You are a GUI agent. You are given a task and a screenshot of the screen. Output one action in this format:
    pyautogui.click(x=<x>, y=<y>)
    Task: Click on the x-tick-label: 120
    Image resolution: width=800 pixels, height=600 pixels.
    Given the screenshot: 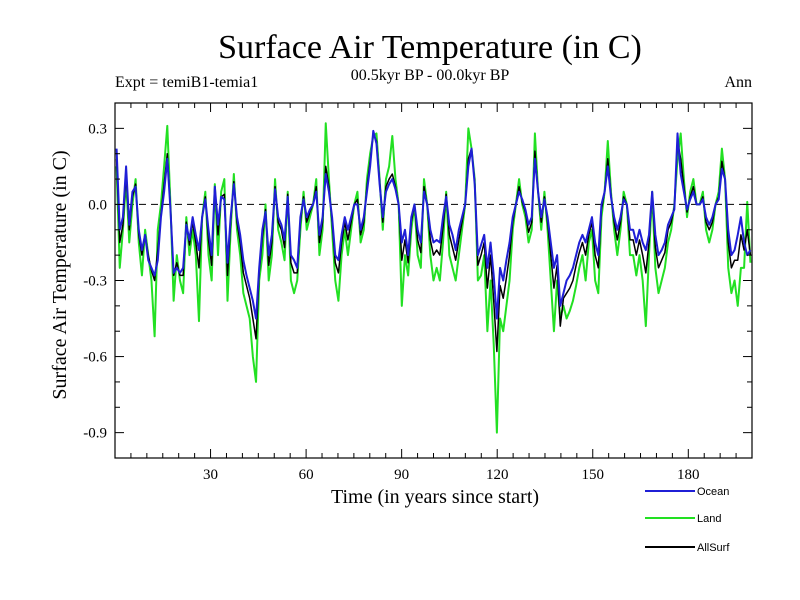 What is the action you would take?
    pyautogui.click(x=497, y=475)
    